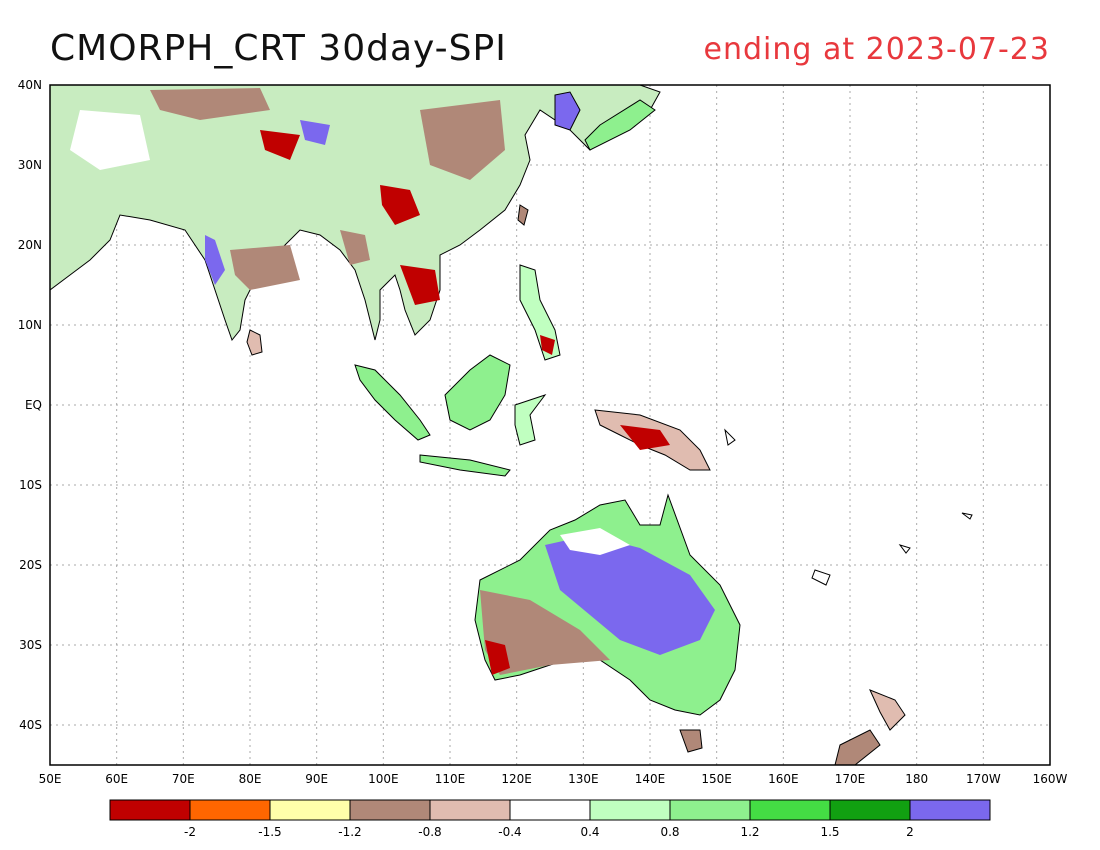  What do you see at coordinates (916, 779) in the screenshot?
I see `lon-tick-label: 180` at bounding box center [916, 779].